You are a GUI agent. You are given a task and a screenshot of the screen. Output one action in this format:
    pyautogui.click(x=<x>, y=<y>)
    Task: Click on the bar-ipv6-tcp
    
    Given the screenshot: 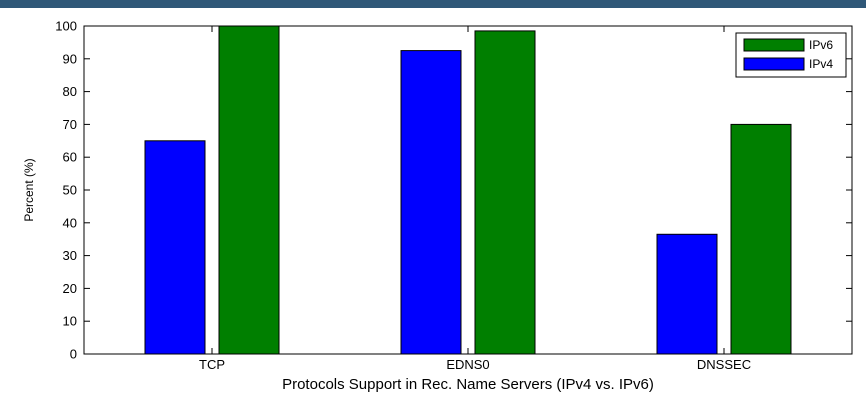 What is the action you would take?
    pyautogui.click(x=249, y=190)
    